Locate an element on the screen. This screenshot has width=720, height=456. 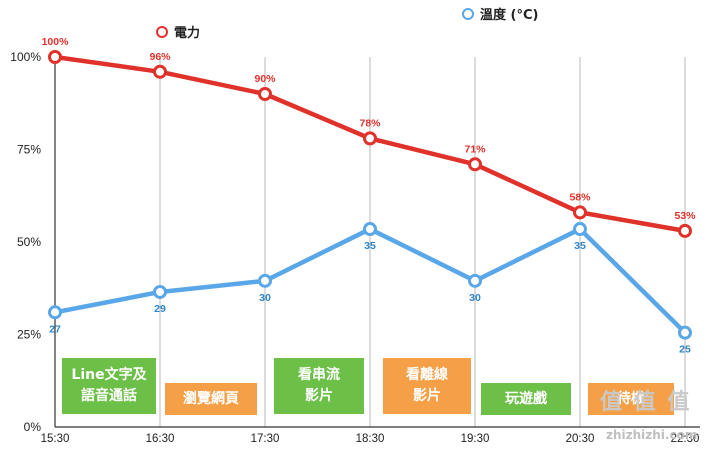
legend-label-power: 電力 is located at coordinates (187, 33).